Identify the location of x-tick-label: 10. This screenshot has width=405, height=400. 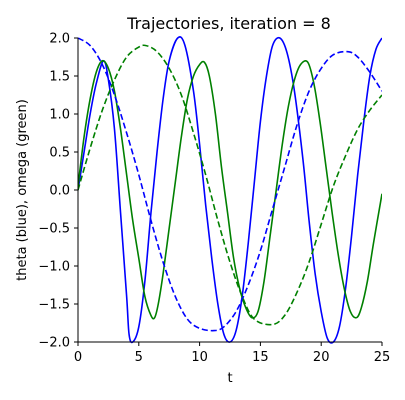
(199, 357).